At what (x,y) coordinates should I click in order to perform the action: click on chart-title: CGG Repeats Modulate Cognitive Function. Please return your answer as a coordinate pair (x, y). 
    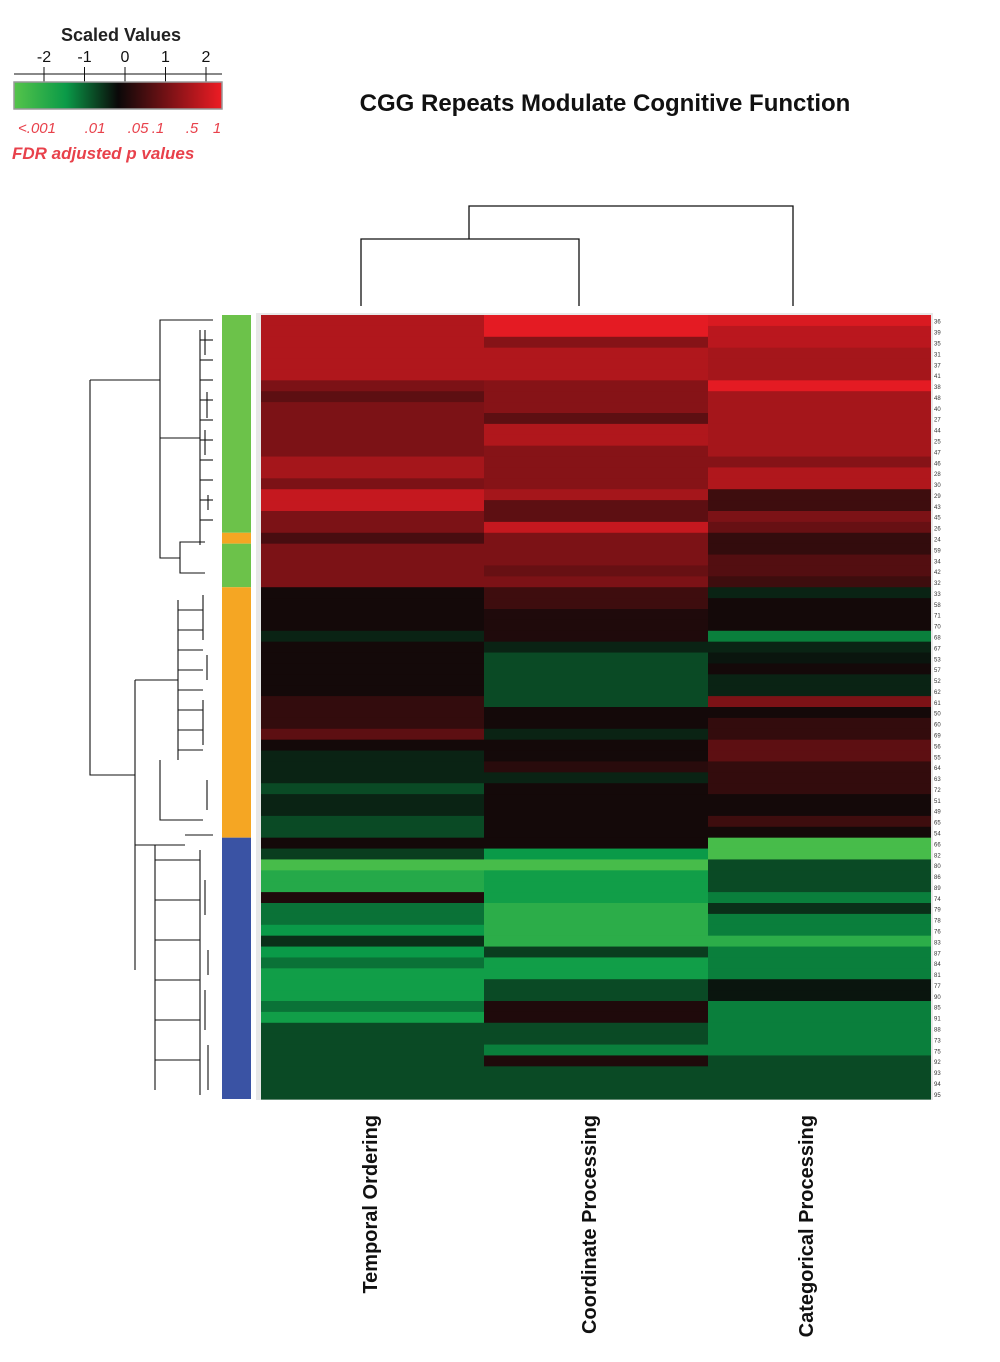
    Looking at the image, I should click on (605, 103).